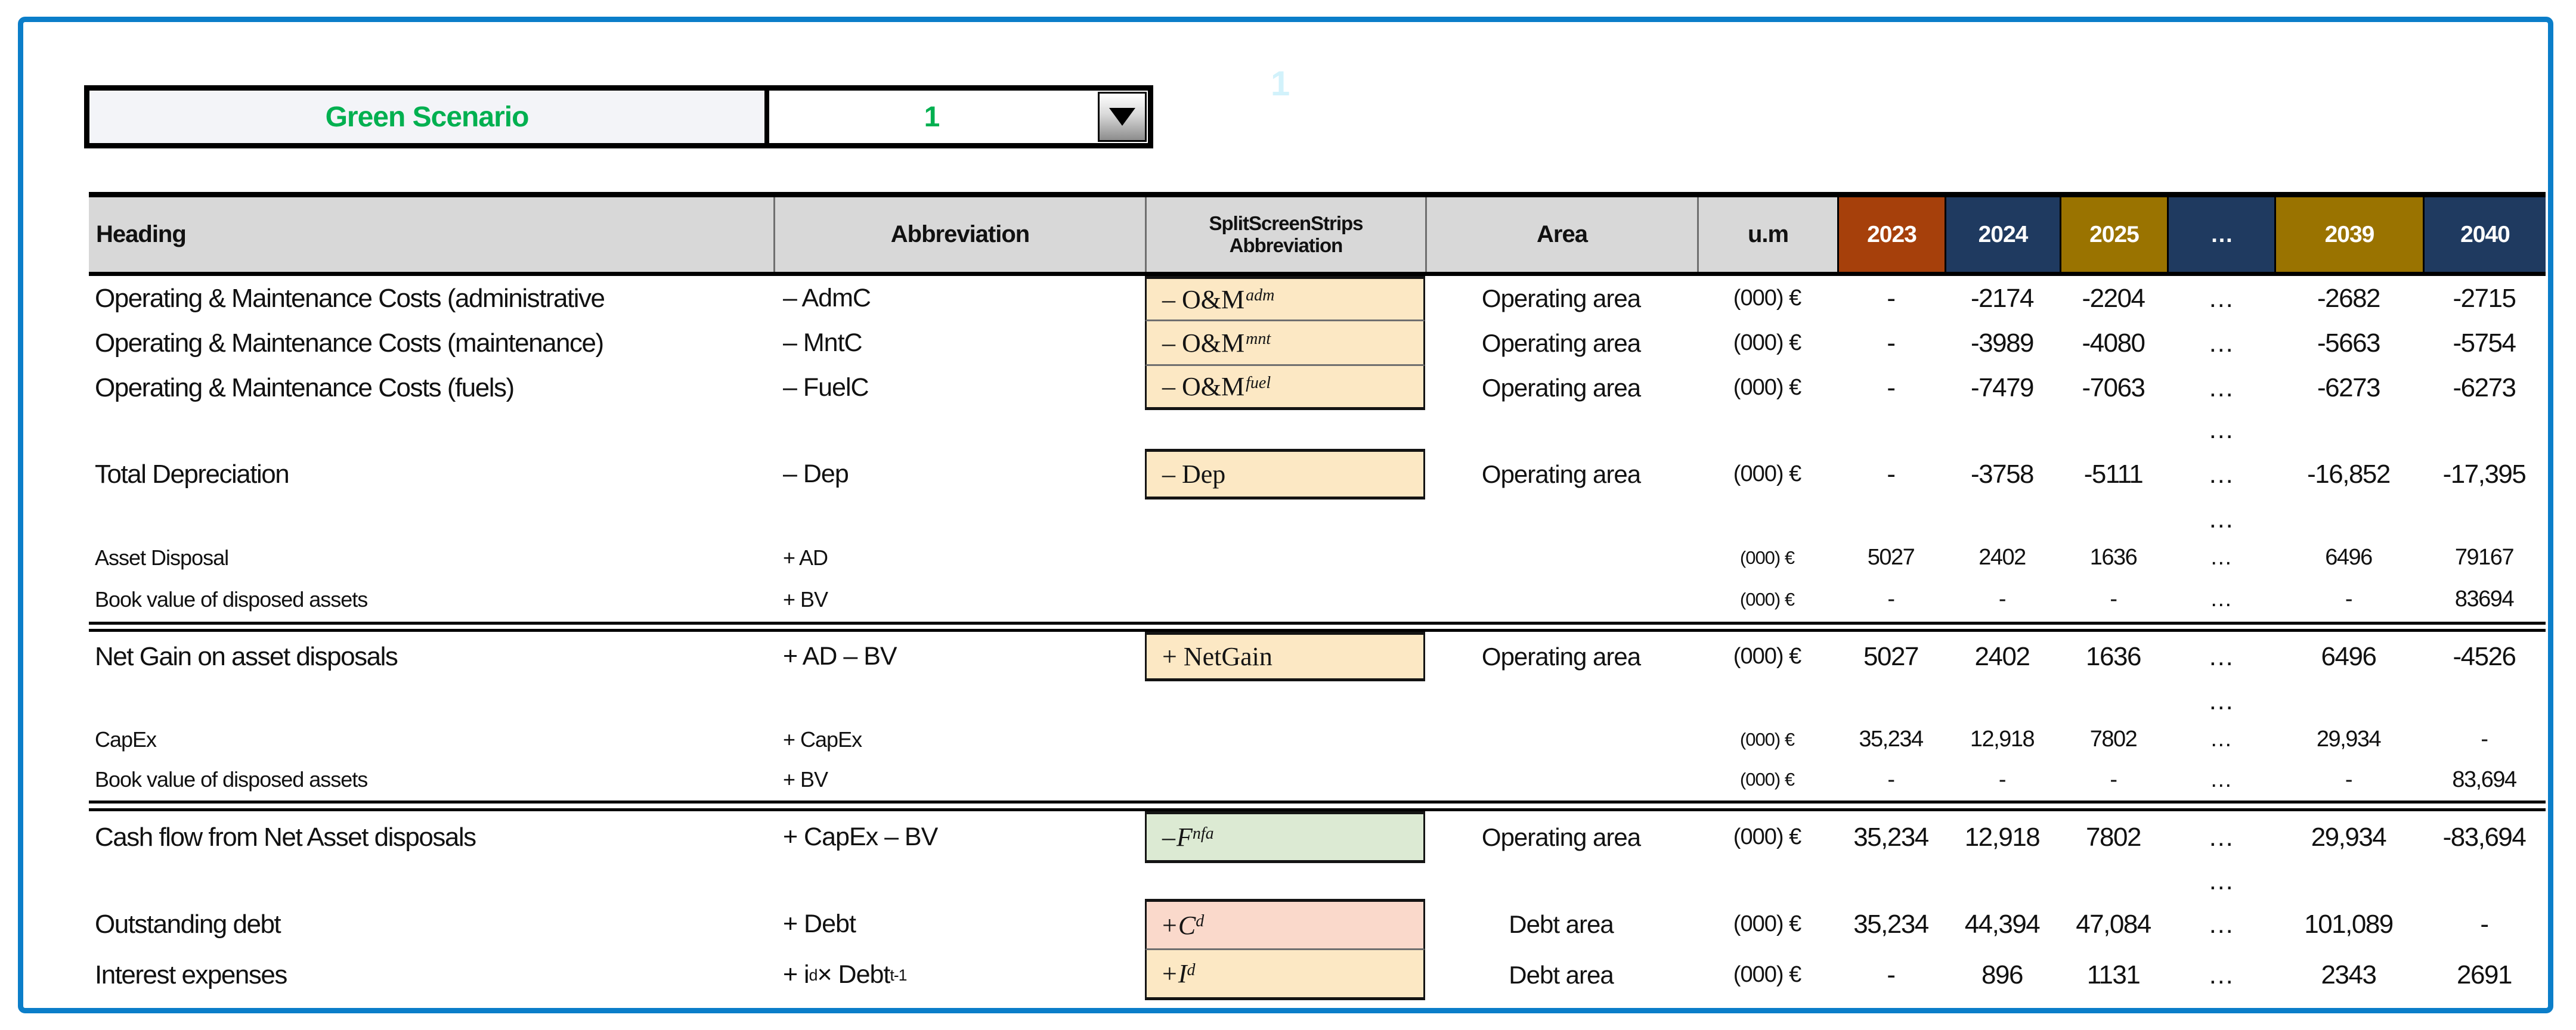 The width and height of the screenshot is (2576, 1030). Describe the element at coordinates (2003, 739) in the screenshot. I see `value-2024: 12,918` at that location.